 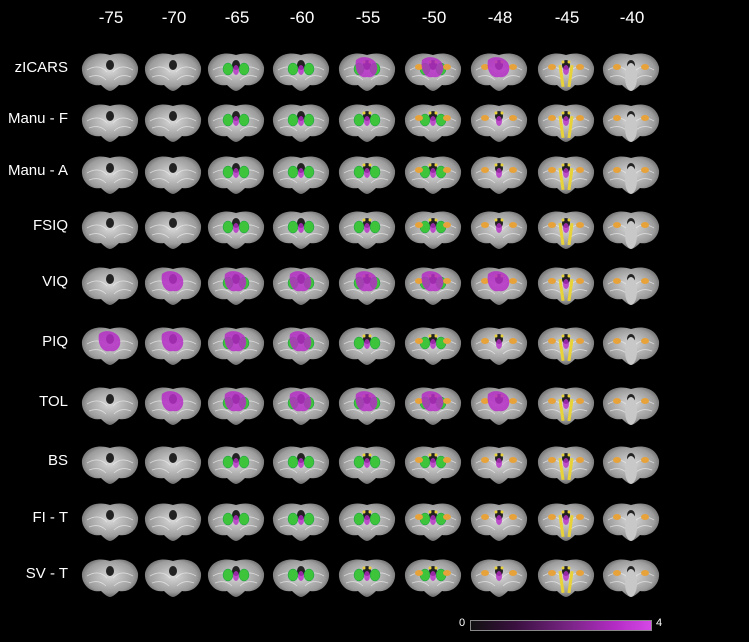 What do you see at coordinates (50, 225) in the screenshot?
I see `row-label-3: FSIQ` at bounding box center [50, 225].